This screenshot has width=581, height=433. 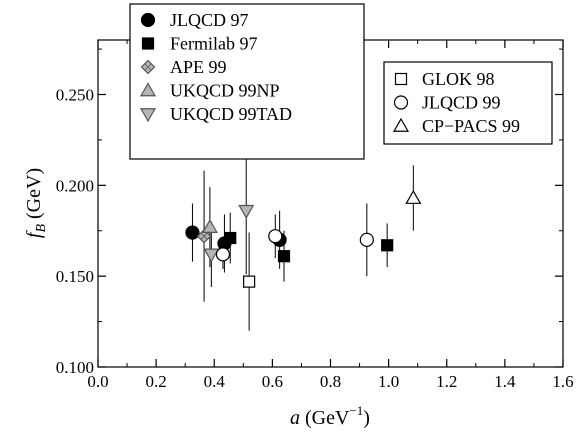 I want to click on x-tick-label: 0.0, so click(x=97, y=381).